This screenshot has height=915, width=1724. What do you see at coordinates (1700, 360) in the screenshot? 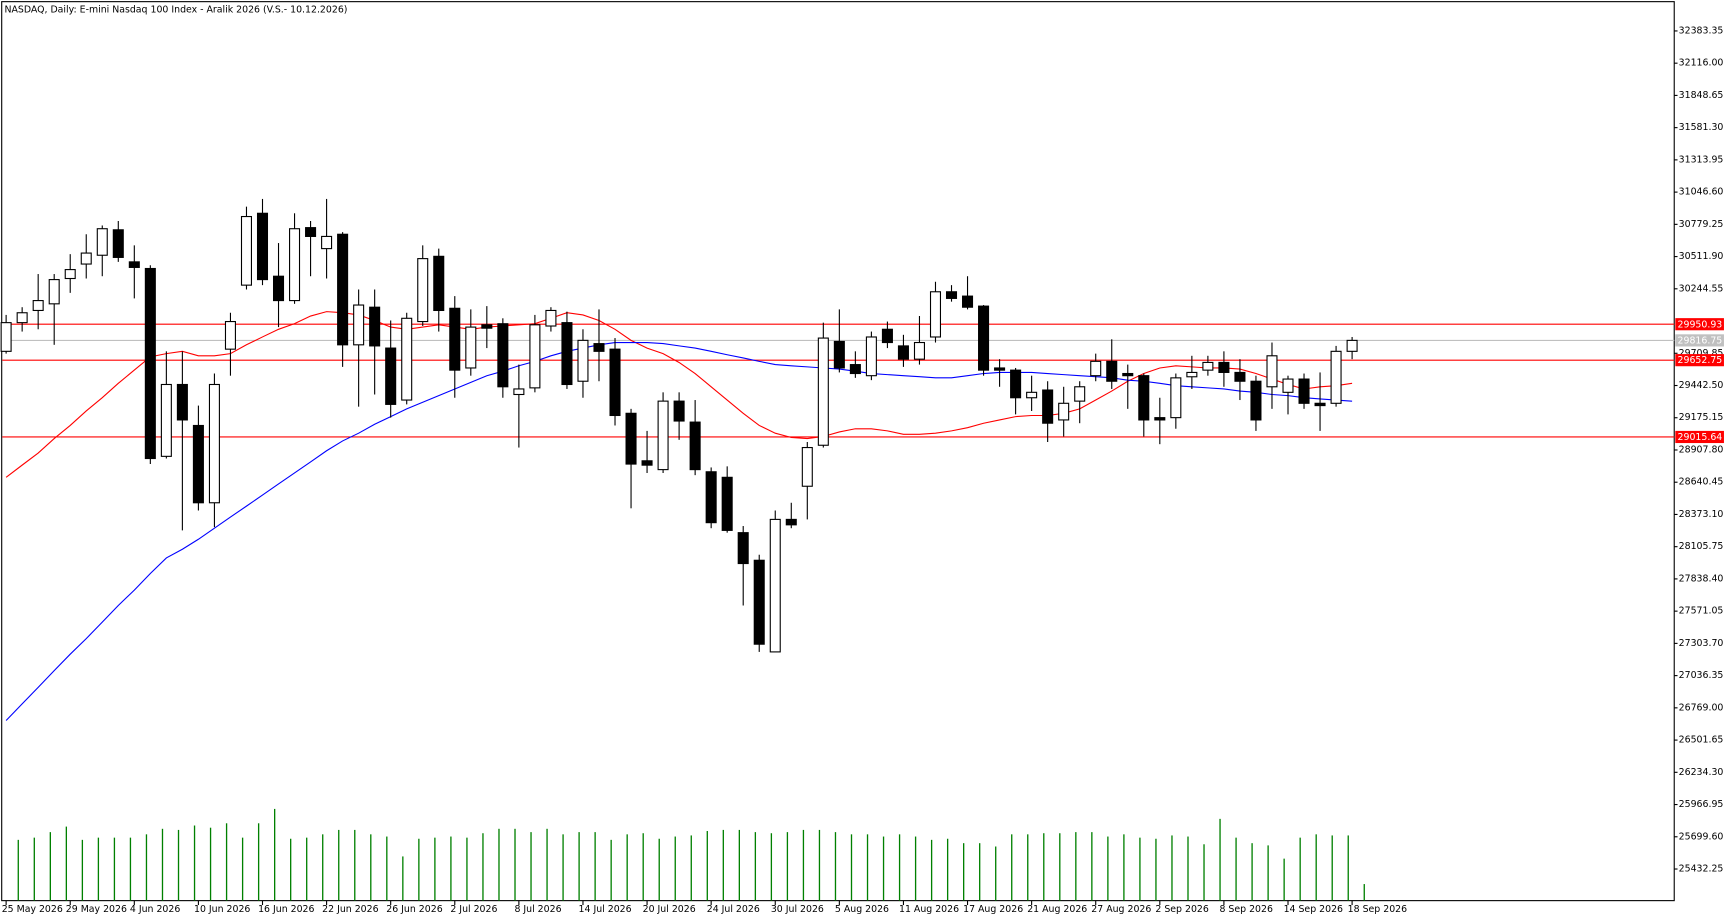
I see `level-label: 29652.75` at bounding box center [1700, 360].